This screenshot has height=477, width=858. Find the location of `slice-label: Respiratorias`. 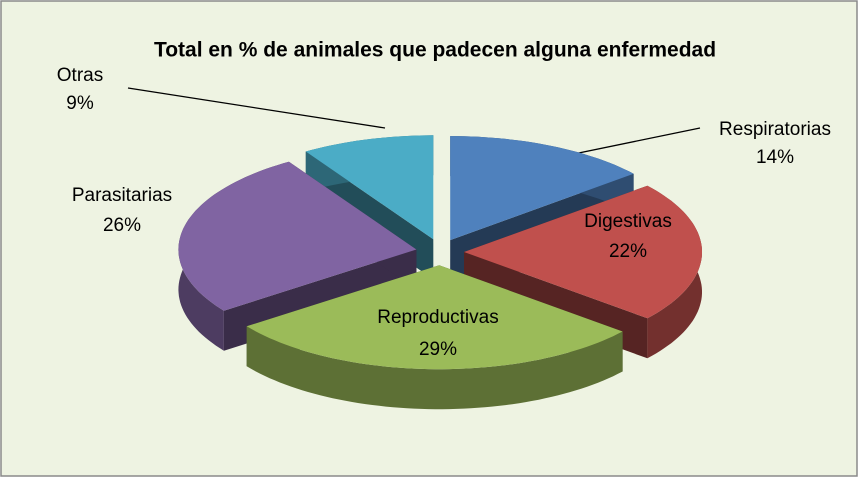

slice-label: Respiratorias is located at coordinates (775, 129).